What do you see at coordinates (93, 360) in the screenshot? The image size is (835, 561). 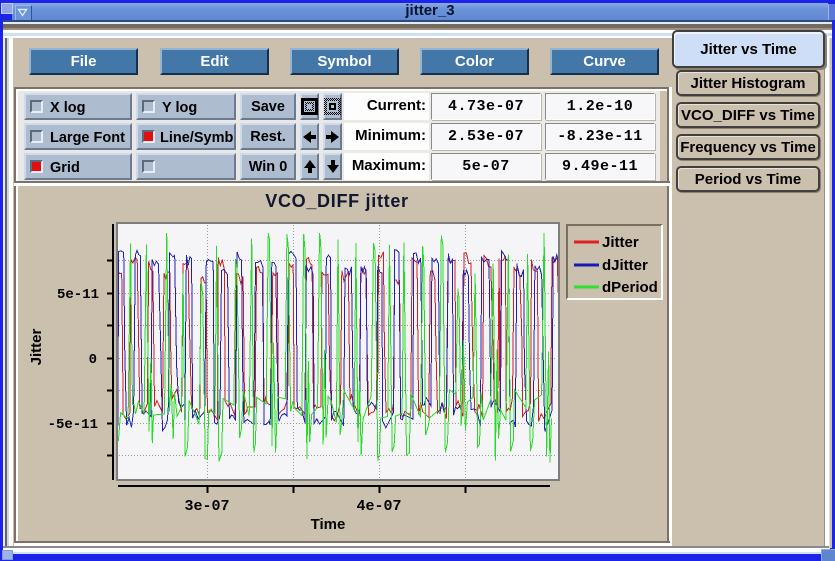 I see `svg-text: 0` at bounding box center [93, 360].